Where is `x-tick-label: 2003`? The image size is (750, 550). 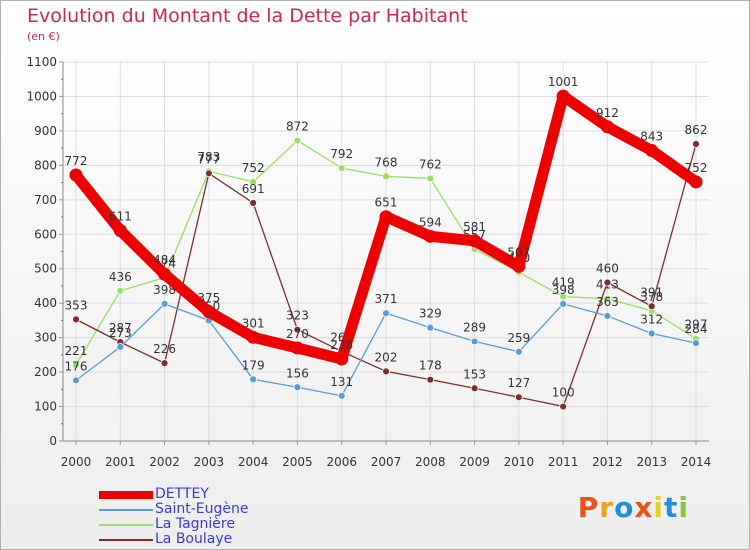 x-tick-label: 2003 is located at coordinates (209, 462).